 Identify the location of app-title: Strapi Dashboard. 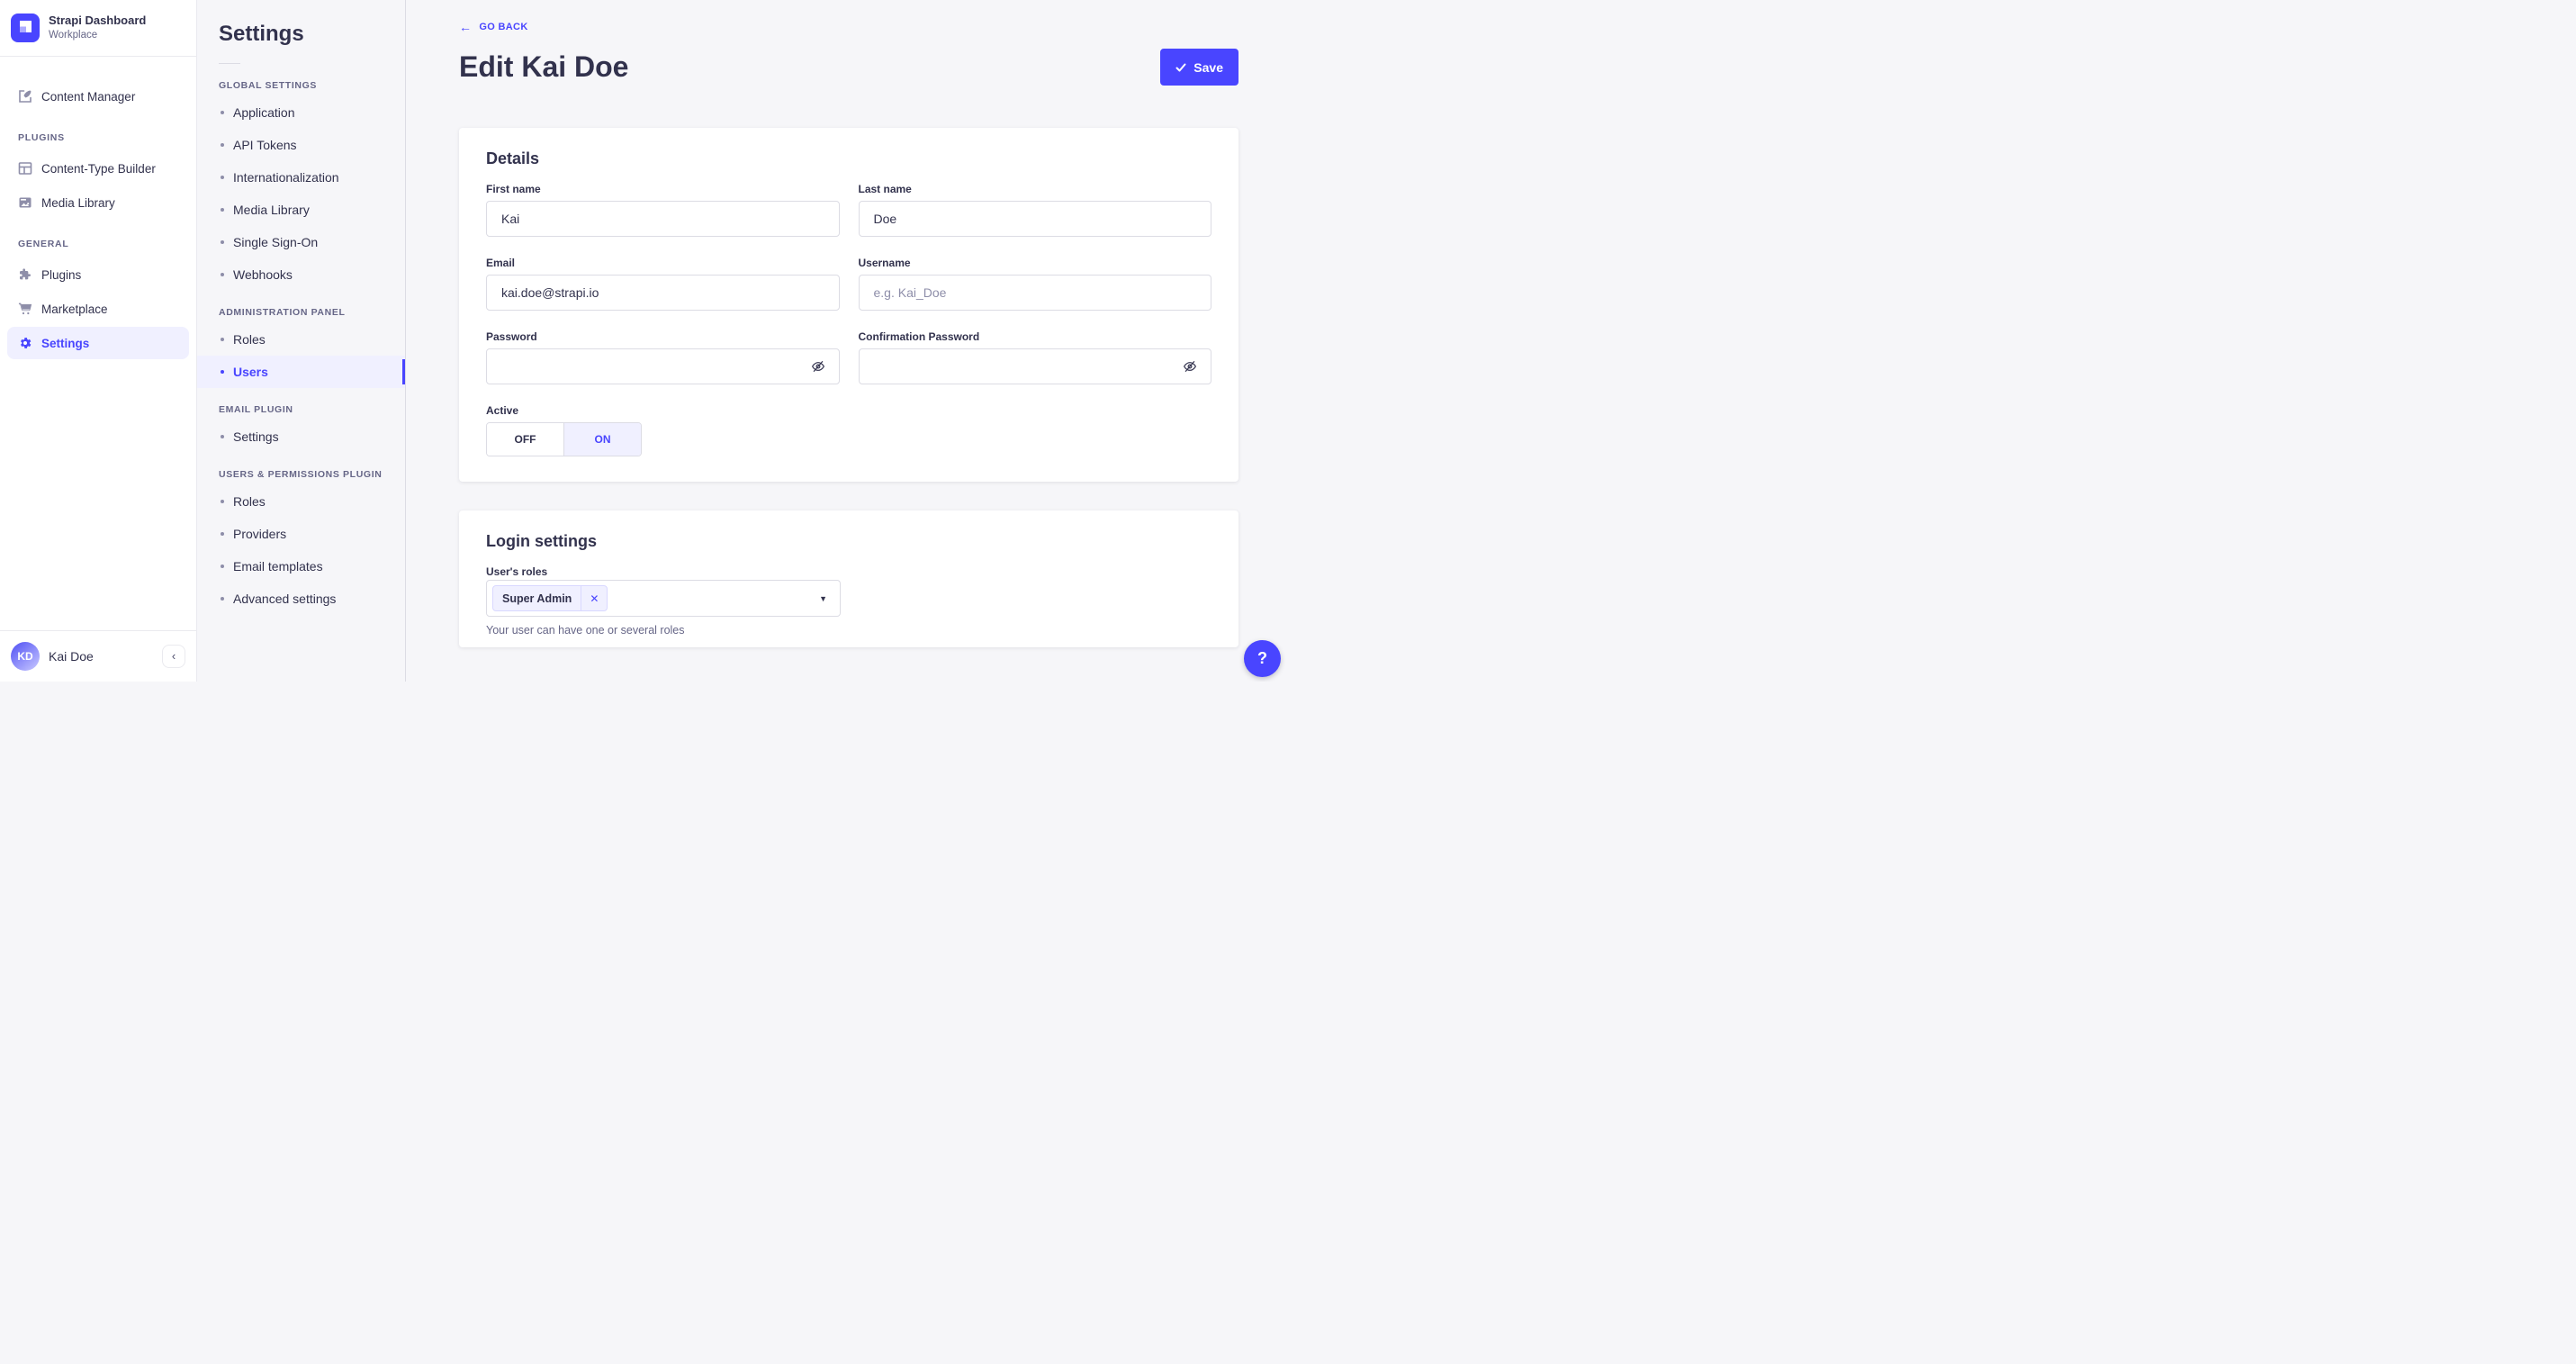
(98, 21).